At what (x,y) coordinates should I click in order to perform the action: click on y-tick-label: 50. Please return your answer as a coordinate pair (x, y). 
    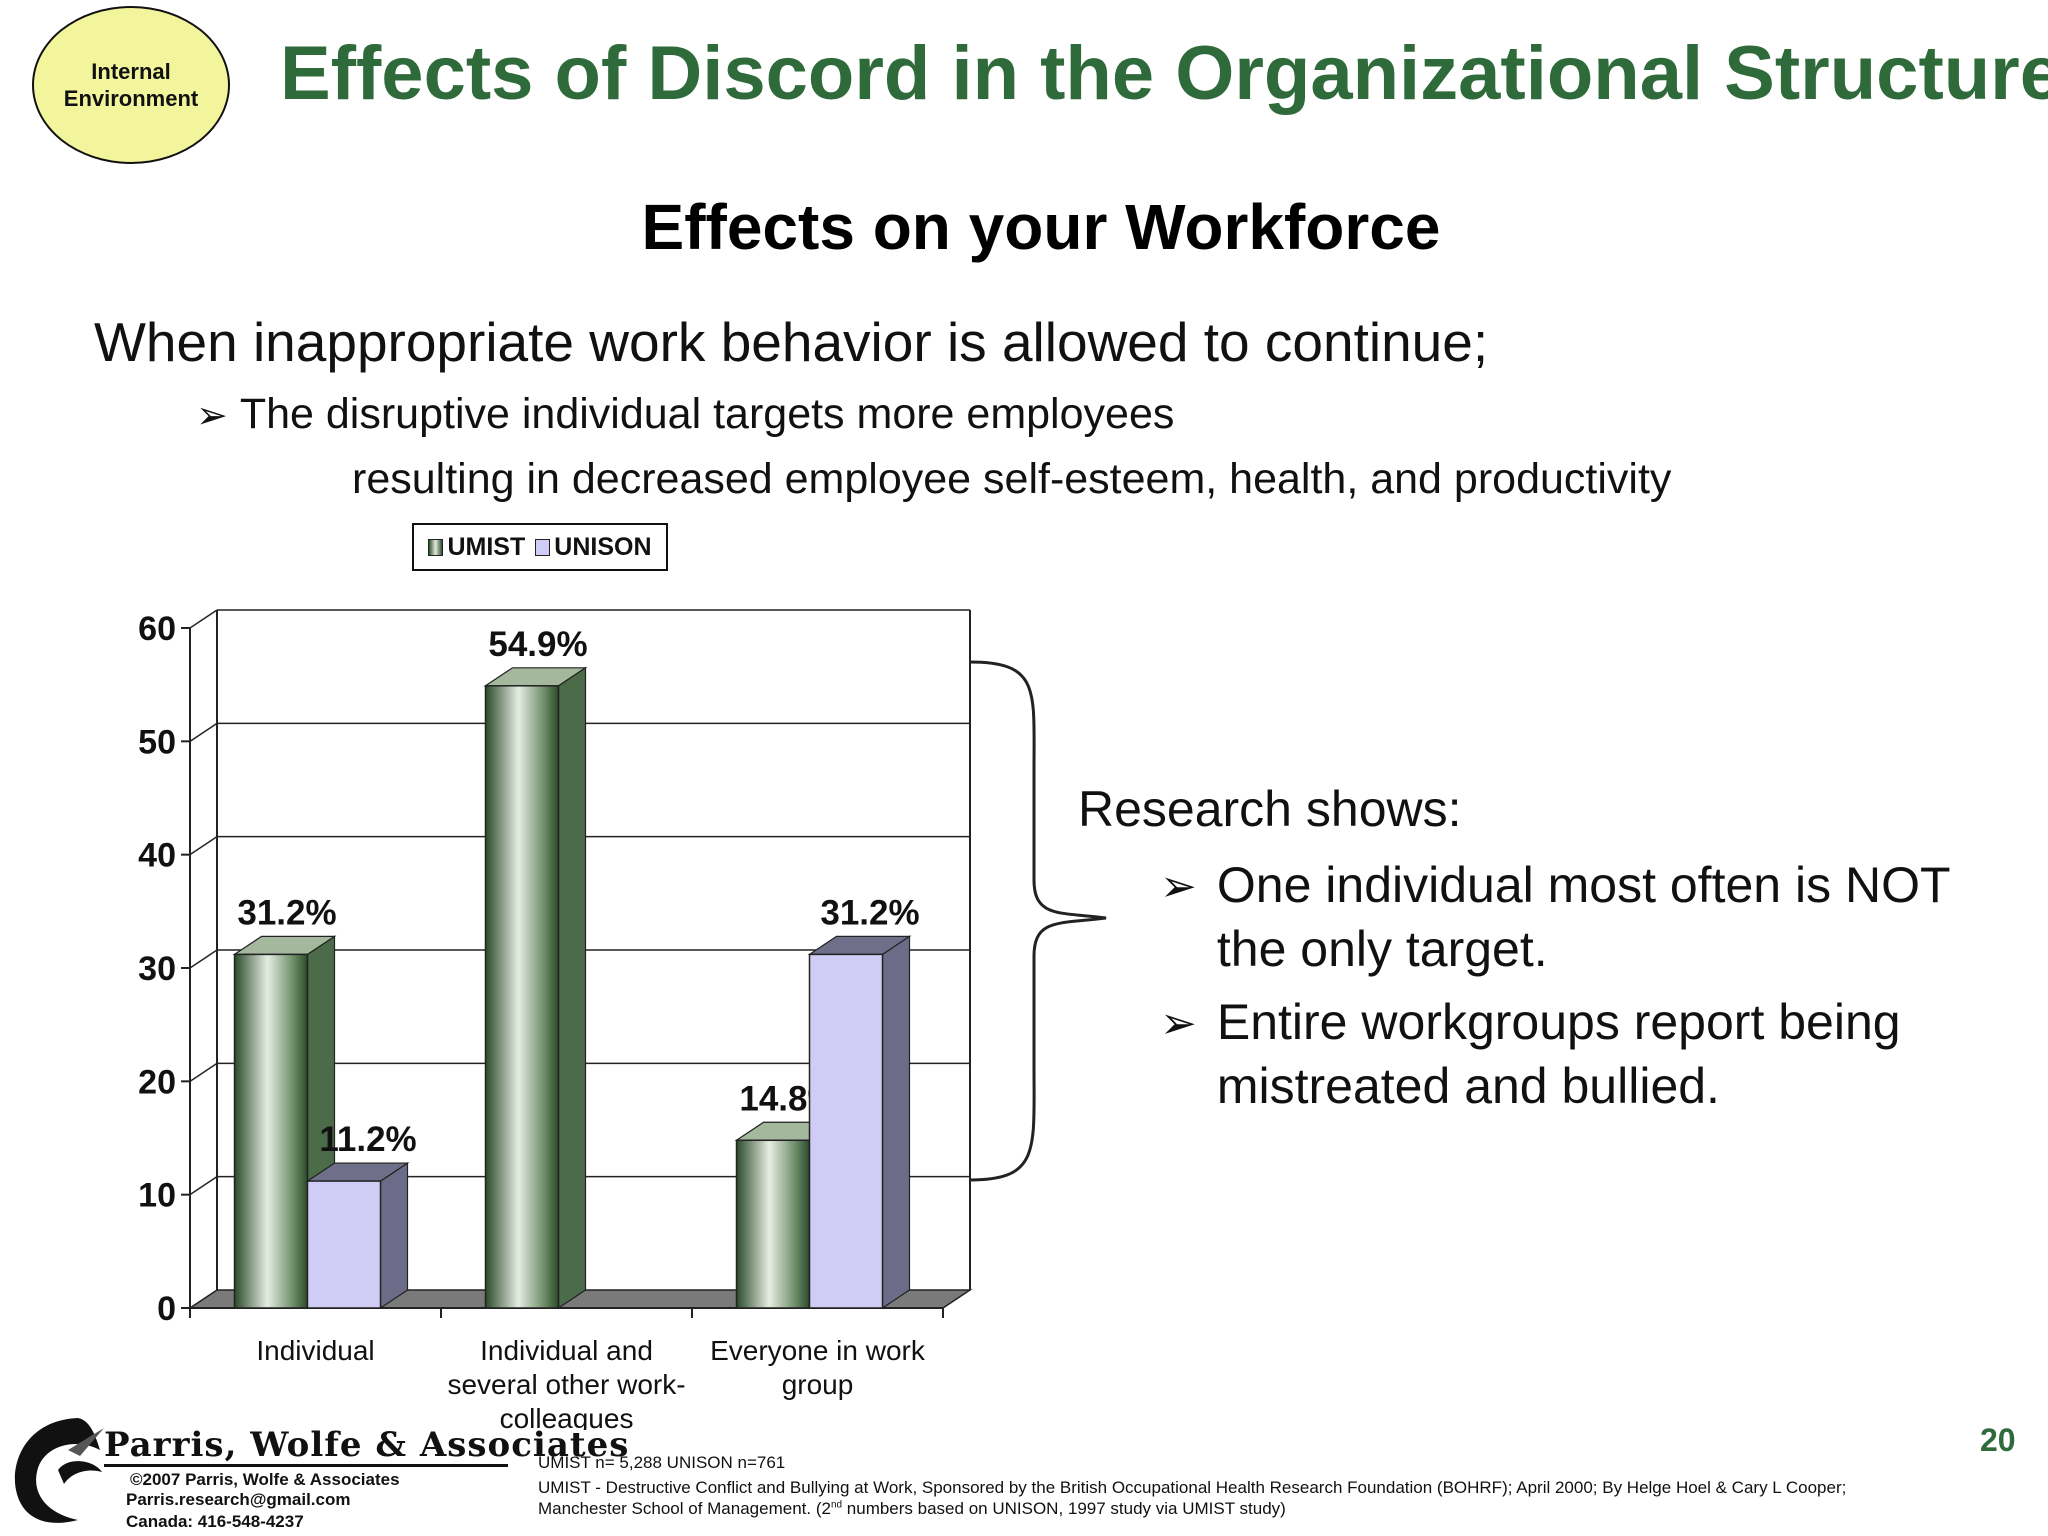
    Looking at the image, I should click on (157, 742).